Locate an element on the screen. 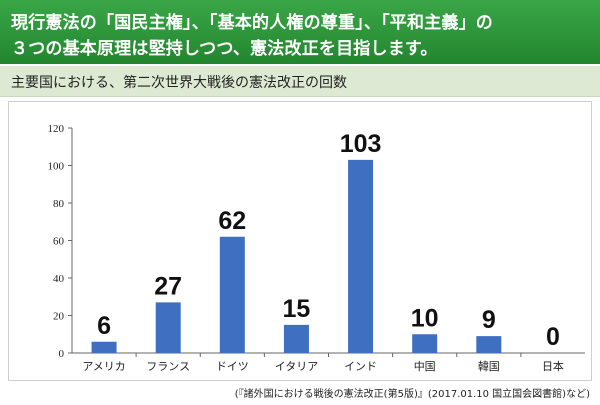 The image size is (600, 405). data-label: 10 is located at coordinates (425, 318).